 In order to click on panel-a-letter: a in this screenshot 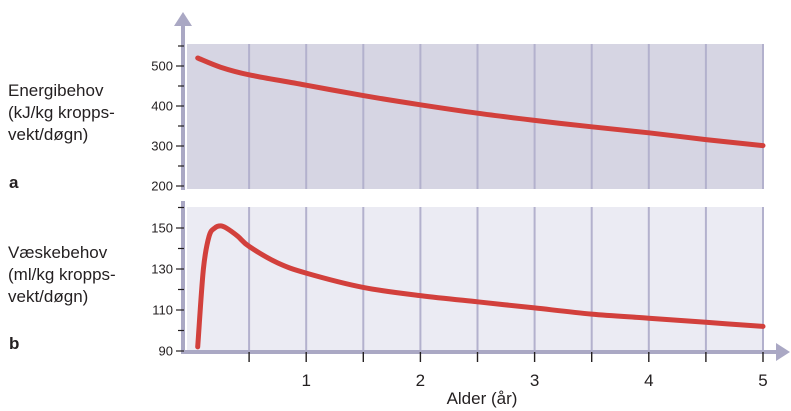, I will do `click(14, 182)`.